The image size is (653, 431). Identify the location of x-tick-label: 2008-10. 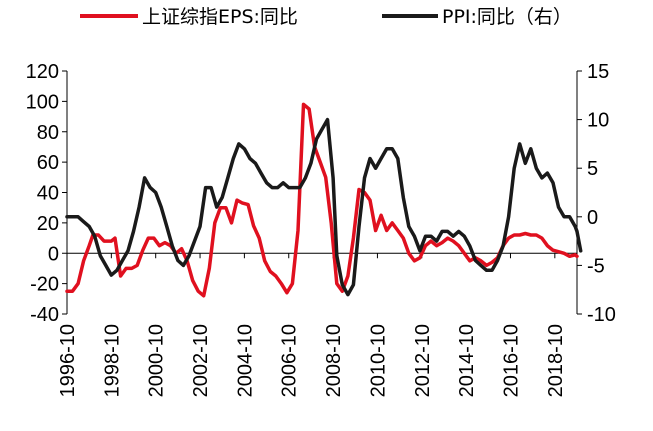
(334, 360).